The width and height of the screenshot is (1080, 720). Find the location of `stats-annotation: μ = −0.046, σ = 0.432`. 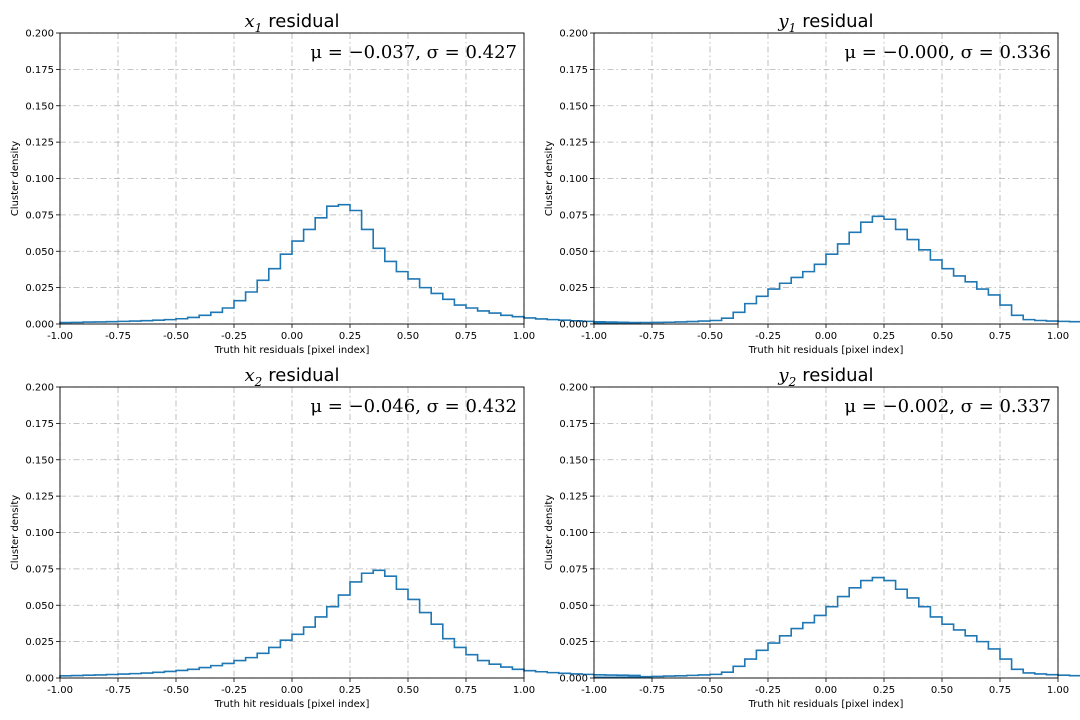

stats-annotation: μ = −0.046, σ = 0.432 is located at coordinates (413, 406).